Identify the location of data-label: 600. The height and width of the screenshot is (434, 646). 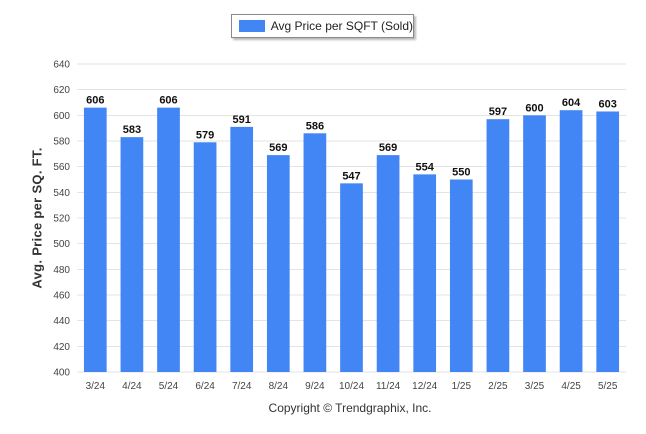
(534, 108).